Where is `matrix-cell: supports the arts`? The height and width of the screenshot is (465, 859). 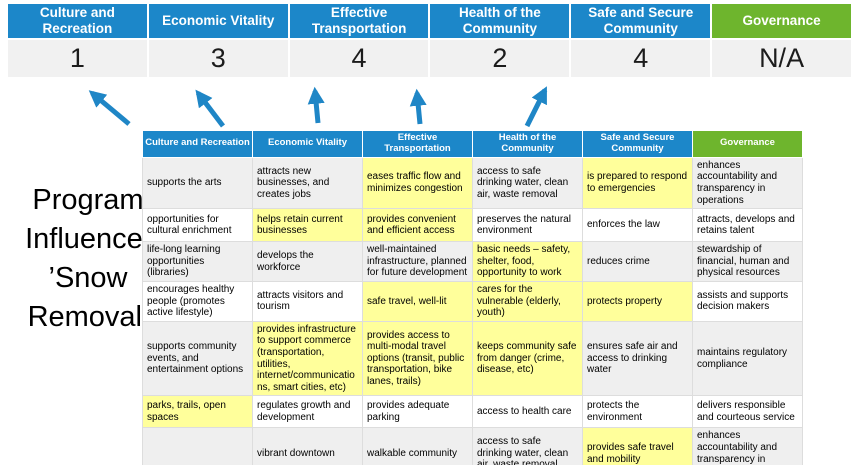 matrix-cell: supports the arts is located at coordinates (197, 183).